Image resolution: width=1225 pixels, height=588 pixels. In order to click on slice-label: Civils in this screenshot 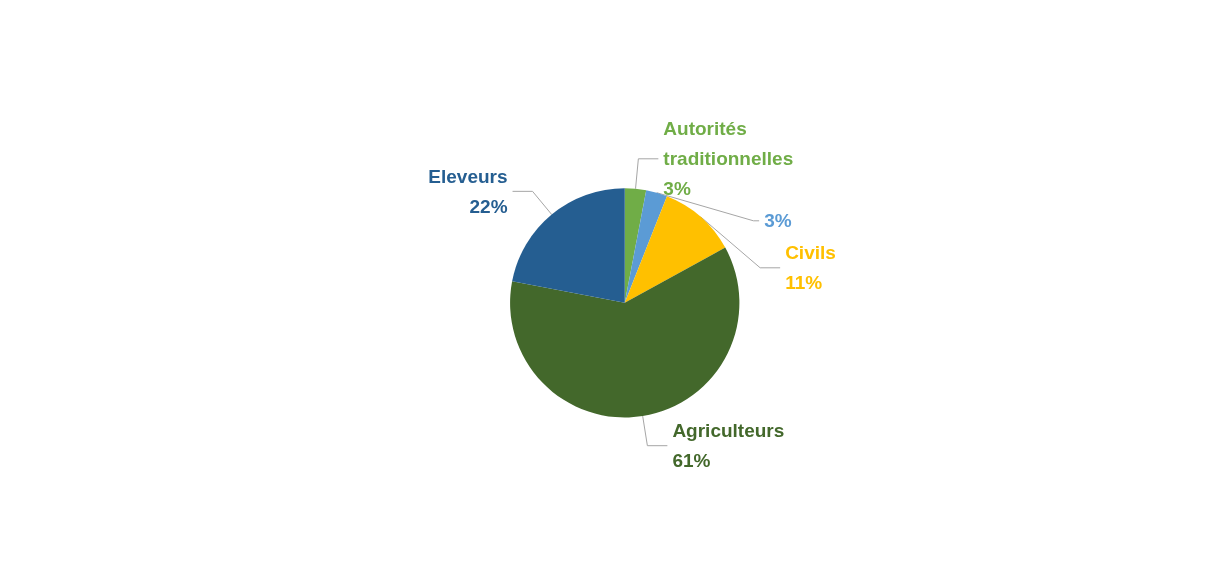, I will do `click(810, 253)`.